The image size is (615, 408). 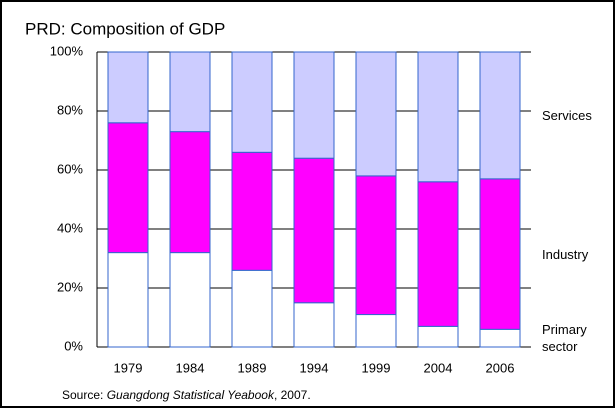 I want to click on x-tick-label: 1994, so click(x=314, y=367).